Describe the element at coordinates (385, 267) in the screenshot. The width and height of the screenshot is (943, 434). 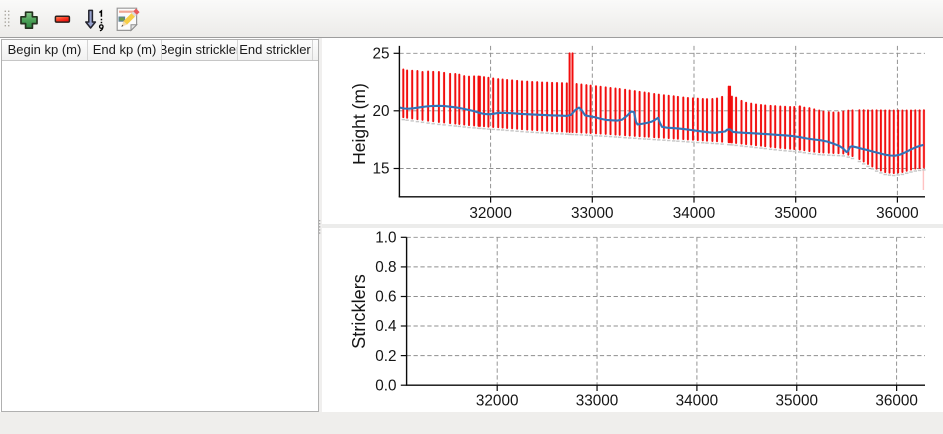
I see `svg-text: 0.8` at that location.